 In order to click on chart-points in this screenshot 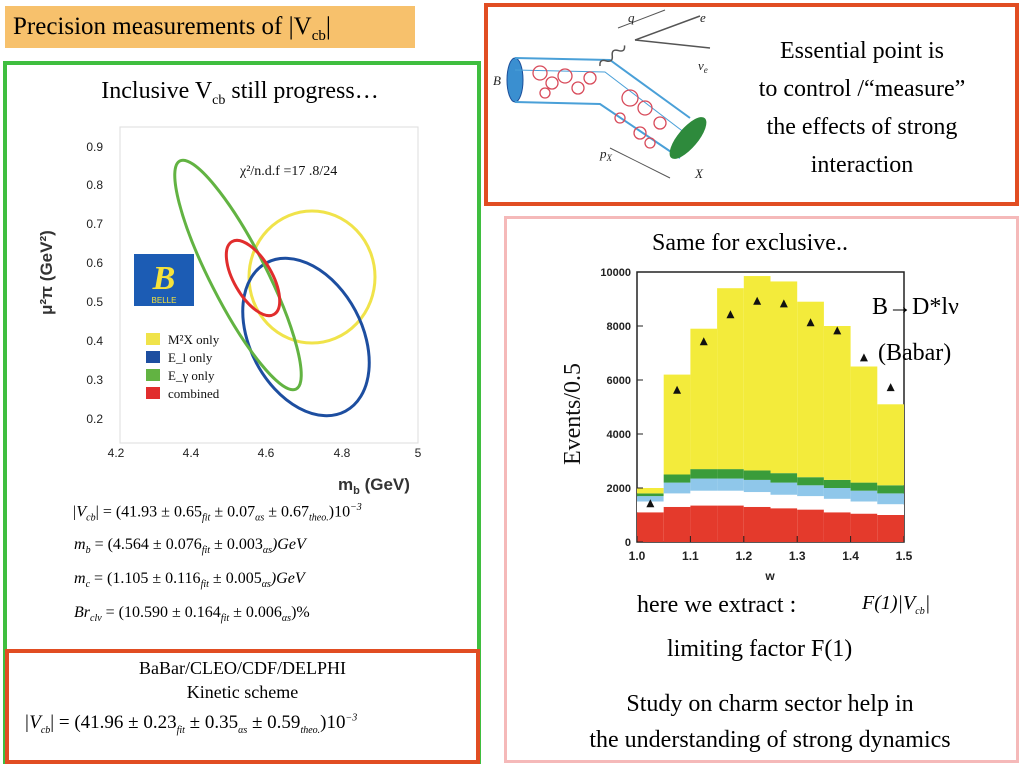, I will do `click(770, 402)`.